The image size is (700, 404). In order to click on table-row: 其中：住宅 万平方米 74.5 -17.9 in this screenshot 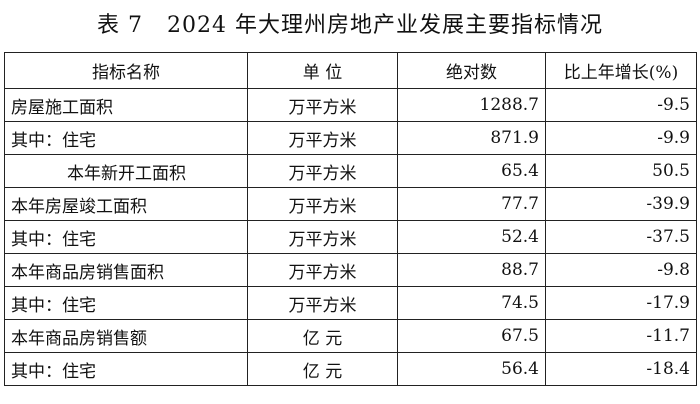, I will do `click(350, 303)`.